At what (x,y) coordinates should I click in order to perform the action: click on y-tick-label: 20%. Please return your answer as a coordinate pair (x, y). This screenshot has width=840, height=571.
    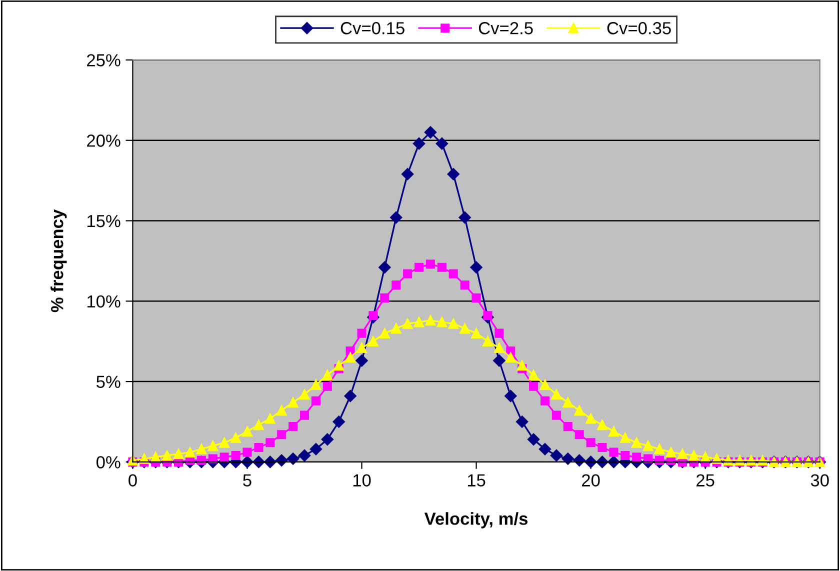
    Looking at the image, I should click on (103, 140).